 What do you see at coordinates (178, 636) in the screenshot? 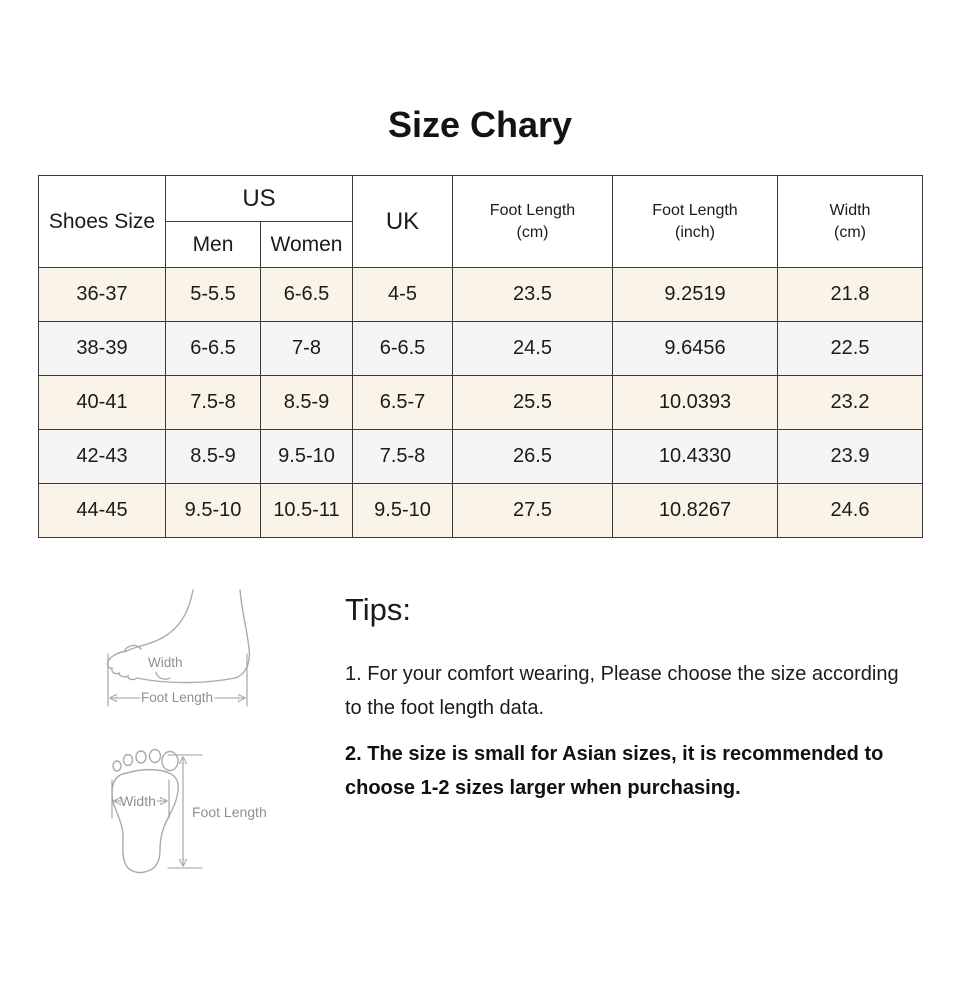
I see `foot-side-outline` at bounding box center [178, 636].